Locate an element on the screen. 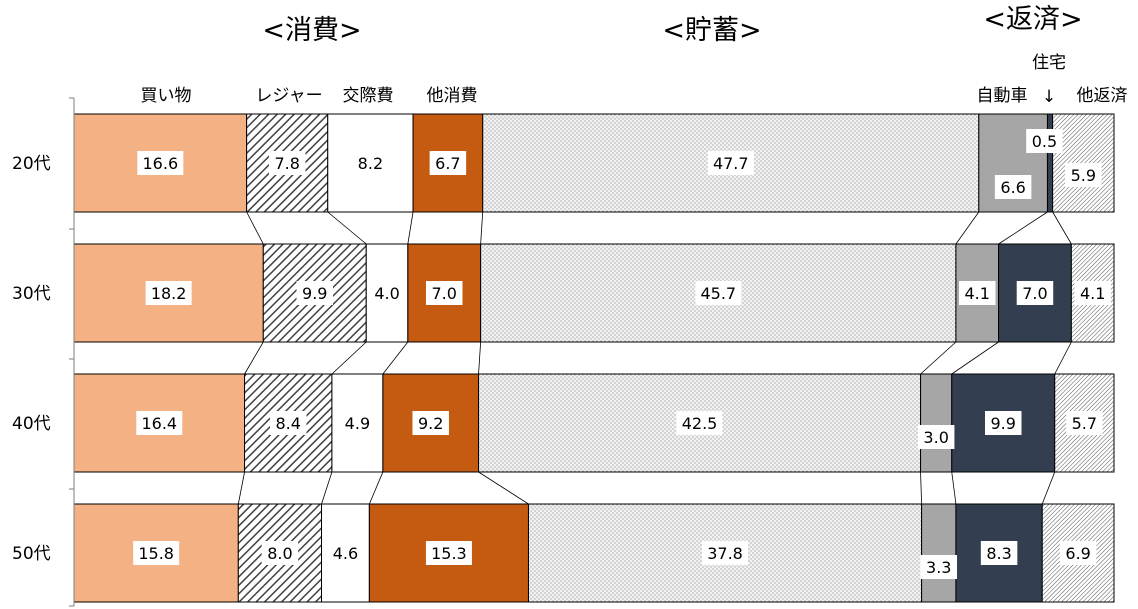 The width and height of the screenshot is (1138, 609). value-label: 47.7 is located at coordinates (731, 163).